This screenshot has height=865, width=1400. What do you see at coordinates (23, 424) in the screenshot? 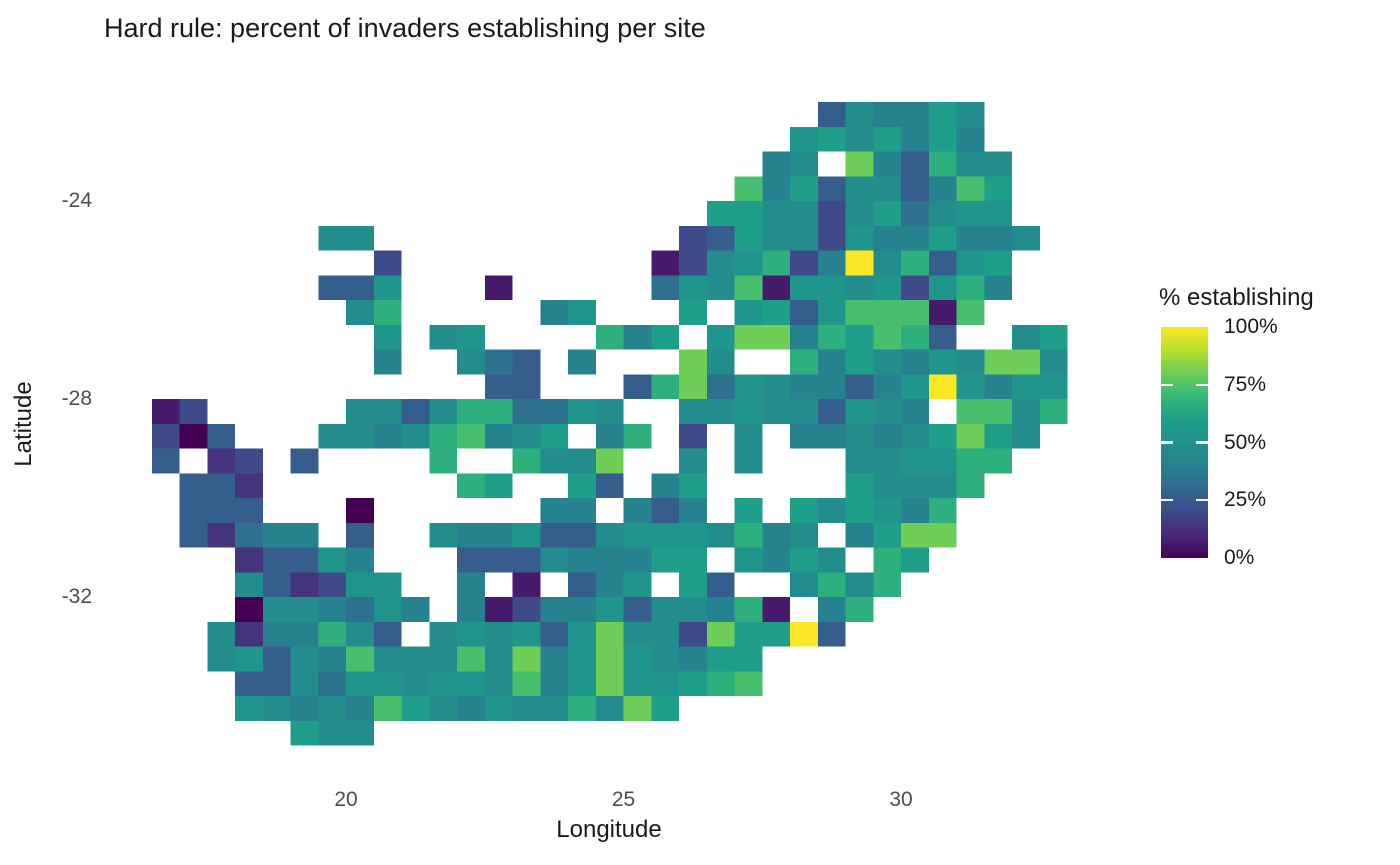
I see `y-axis-title: Latitude` at bounding box center [23, 424].